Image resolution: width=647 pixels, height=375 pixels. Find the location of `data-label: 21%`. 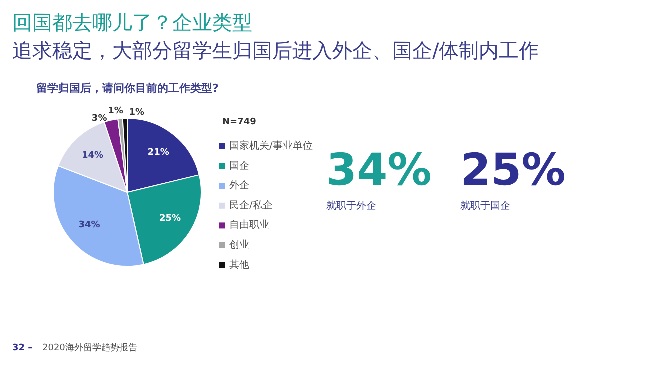

data-label: 21% is located at coordinates (159, 153).